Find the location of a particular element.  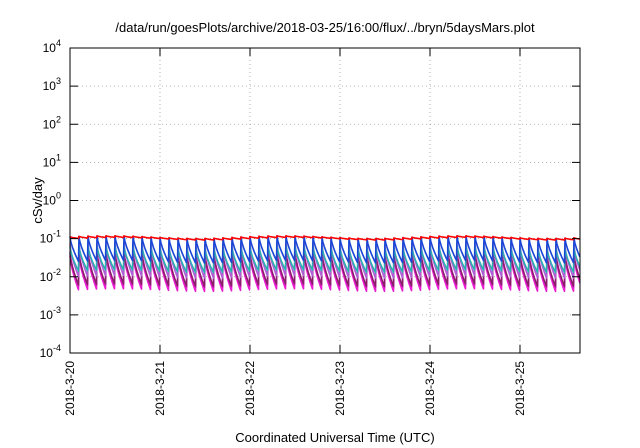

x-tick-label: 2018-3-23 is located at coordinates (340, 388).